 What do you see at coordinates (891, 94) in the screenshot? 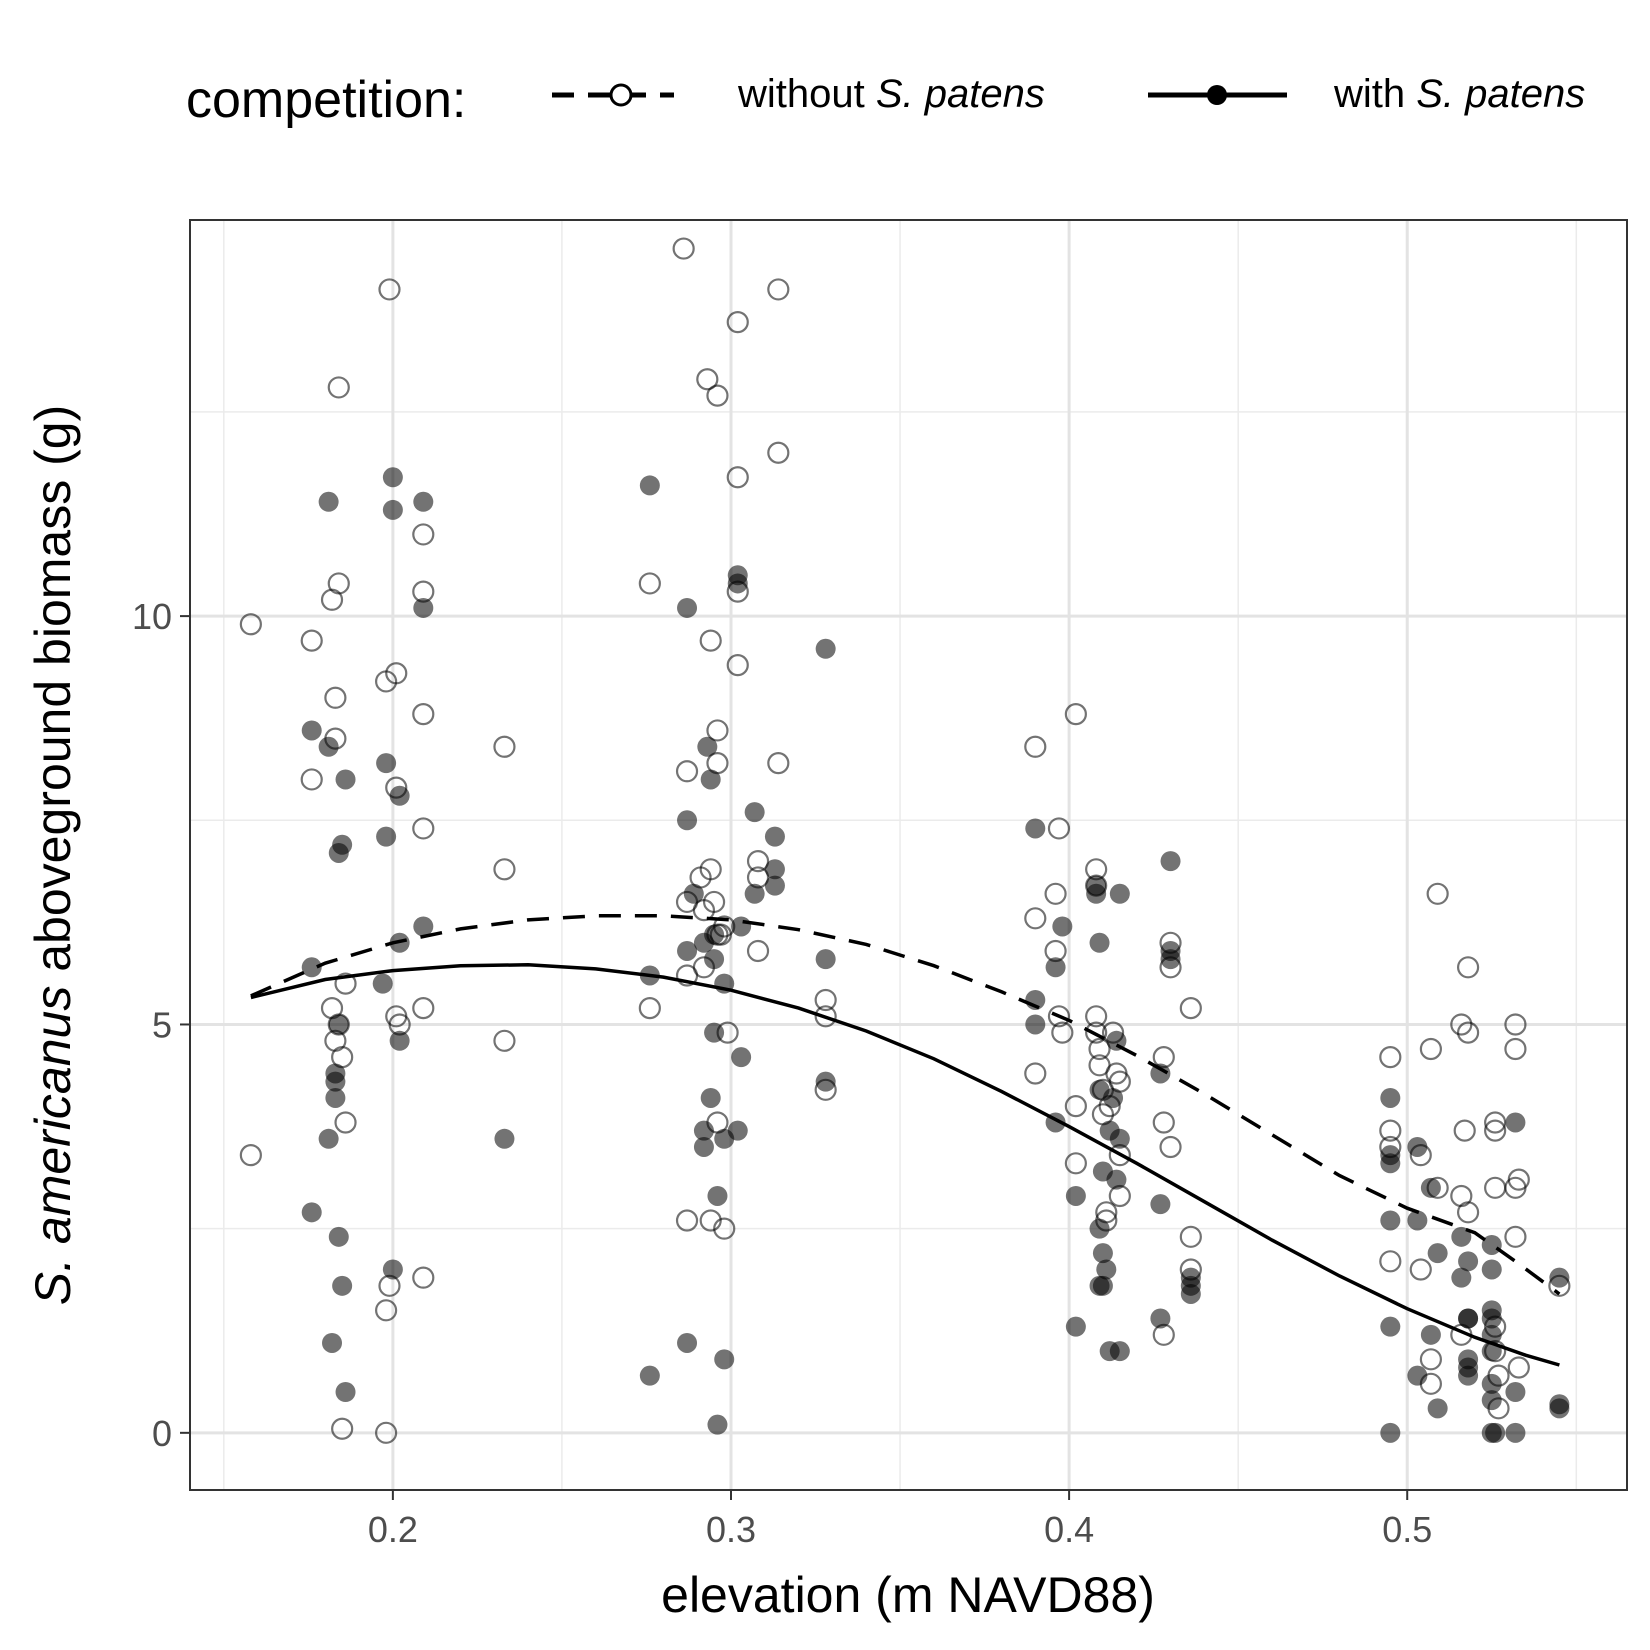
I see `legend-label-without: without S. patens` at bounding box center [891, 94].